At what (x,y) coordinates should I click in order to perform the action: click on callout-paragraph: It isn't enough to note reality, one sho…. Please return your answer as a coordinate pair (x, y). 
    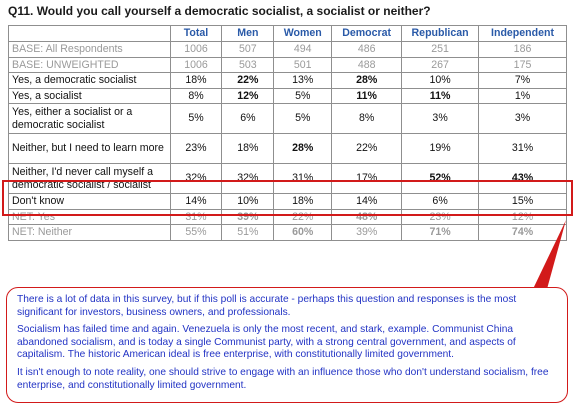
    Looking at the image, I should click on (283, 378).